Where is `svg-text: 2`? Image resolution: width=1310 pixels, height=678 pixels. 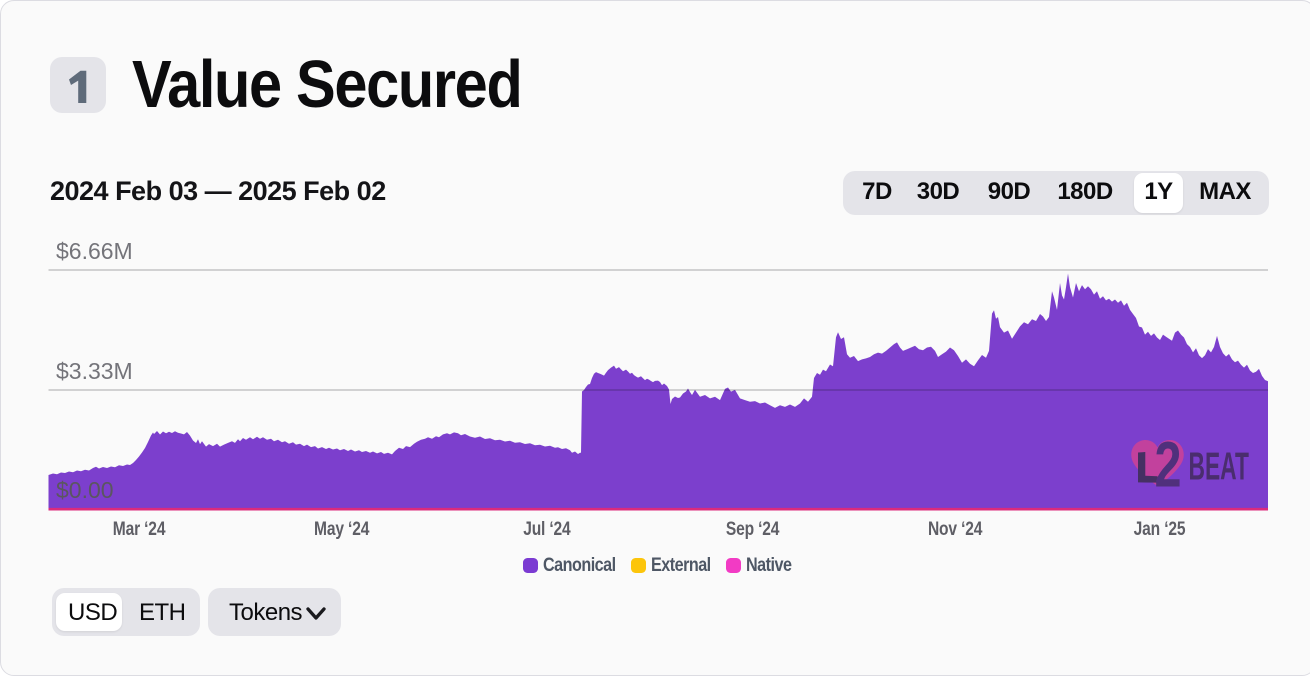 svg-text: 2 is located at coordinates (1168, 465).